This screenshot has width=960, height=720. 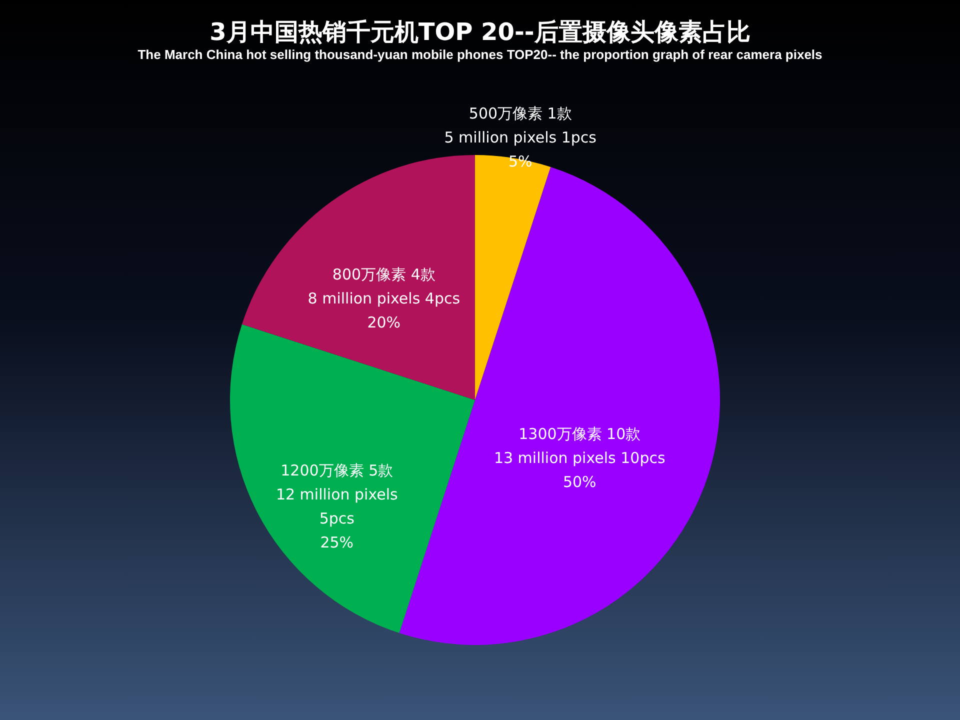 What do you see at coordinates (337, 494) in the screenshot?
I see `slice-label: 1200万像素 5款 12 million pixels 5pcs` at bounding box center [337, 494].